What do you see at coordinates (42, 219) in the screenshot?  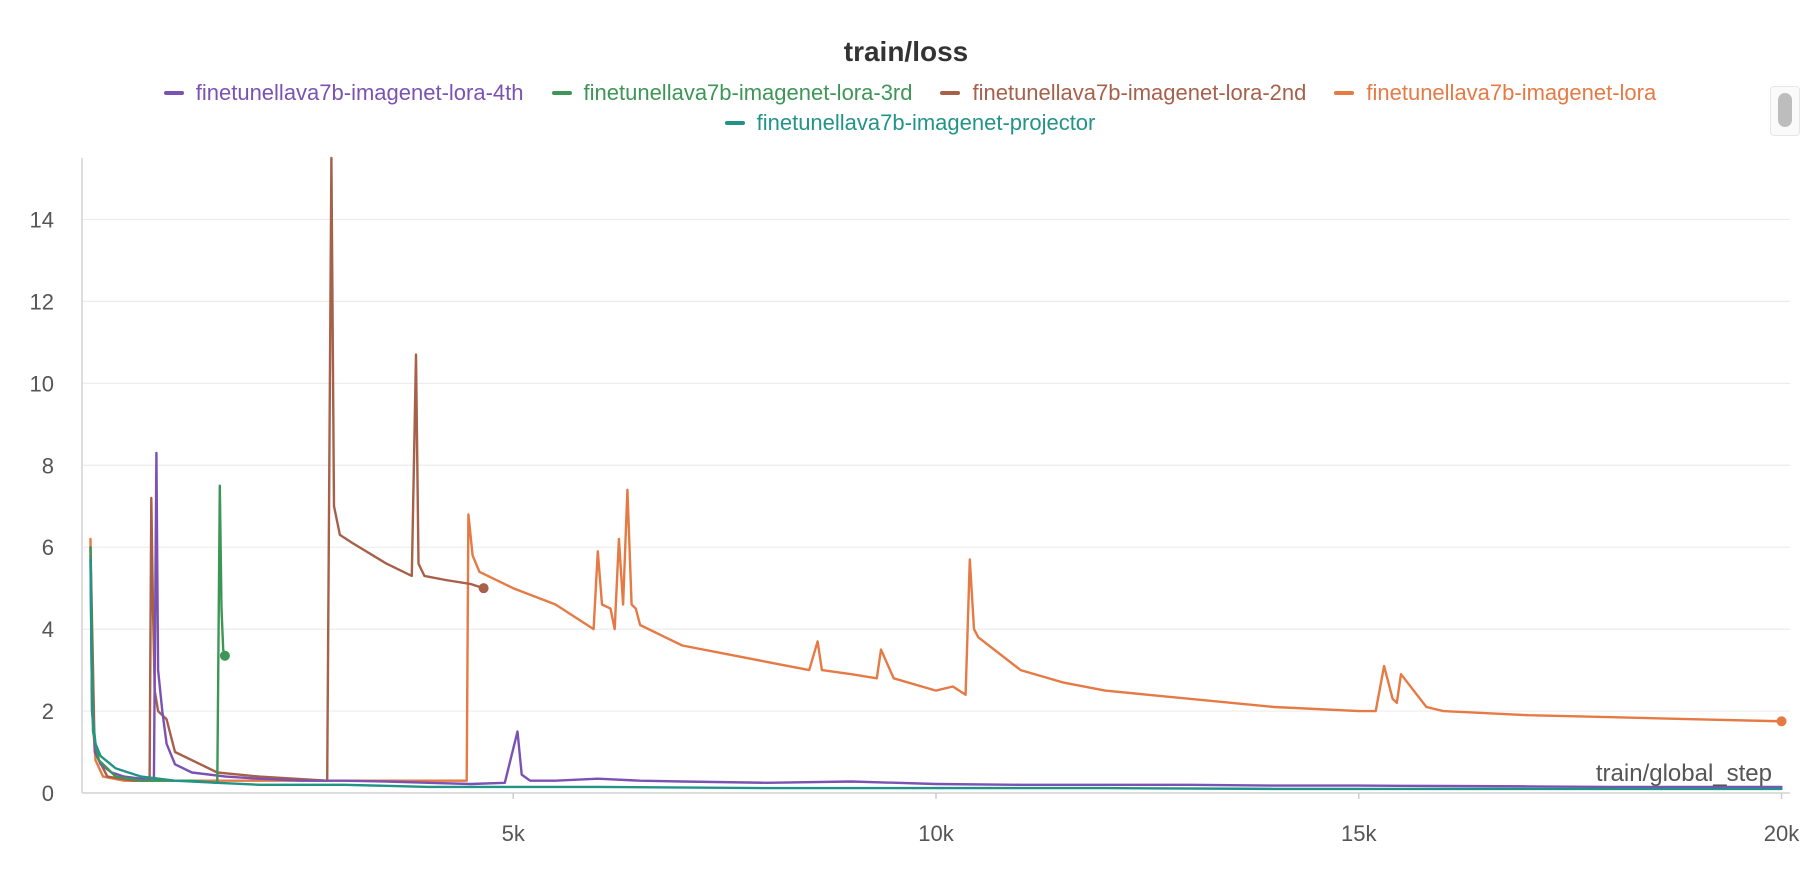 I see `y-tick-label: 14` at bounding box center [42, 219].